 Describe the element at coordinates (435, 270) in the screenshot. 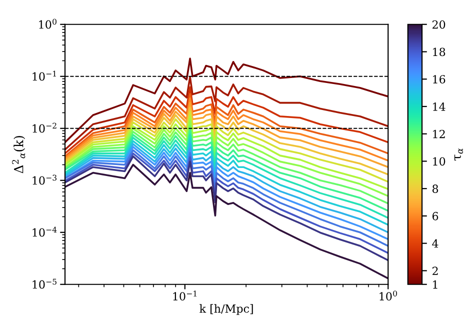

I see `color-bar-label: 2` at that location.